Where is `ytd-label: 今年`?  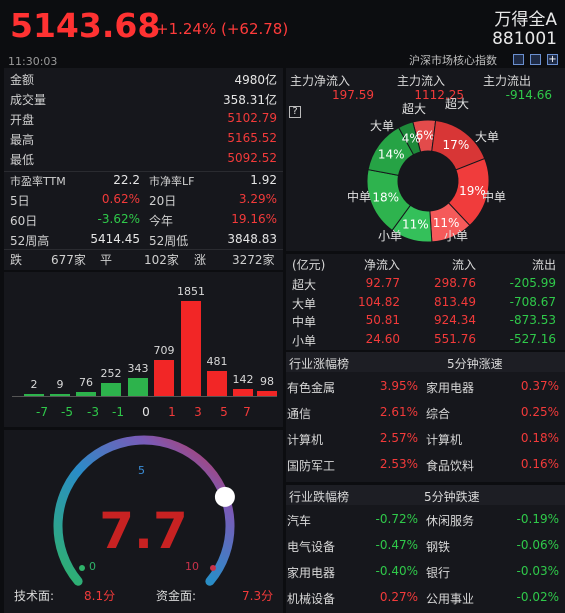
ytd-label: 今年 is located at coordinates (161, 221).